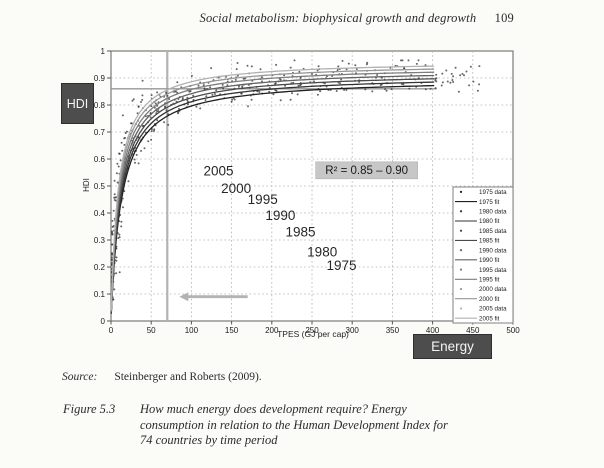  What do you see at coordinates (473, 330) in the screenshot?
I see `x-tick-label: 450` at bounding box center [473, 330].